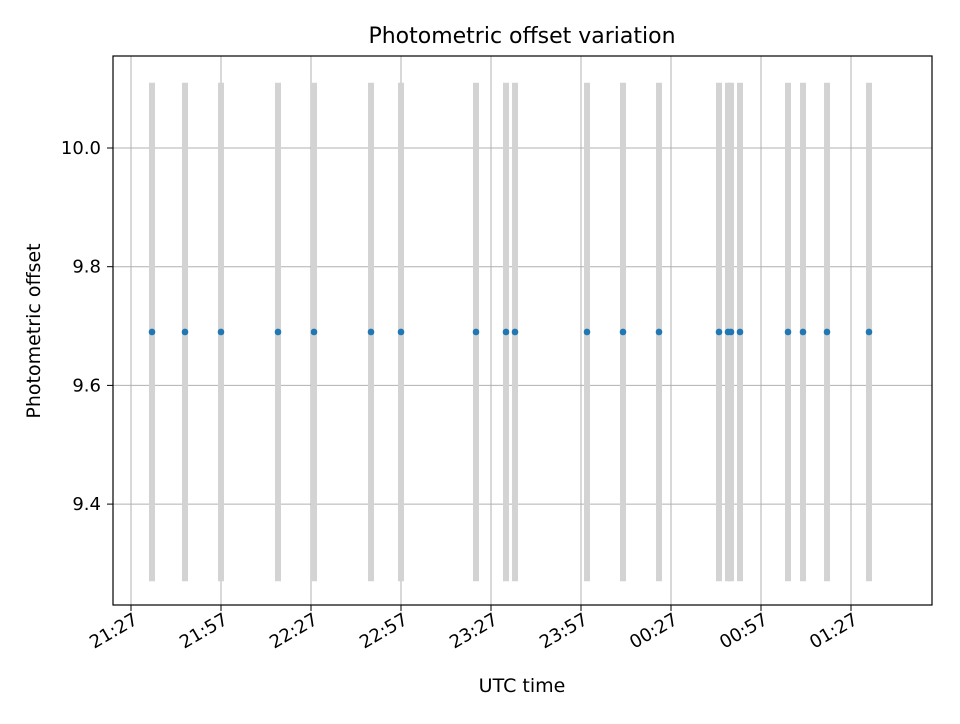 Image resolution: width=960 pixels, height=724 pixels. What do you see at coordinates (86, 267) in the screenshot?
I see `y-tick-label: 9.8` at bounding box center [86, 267].